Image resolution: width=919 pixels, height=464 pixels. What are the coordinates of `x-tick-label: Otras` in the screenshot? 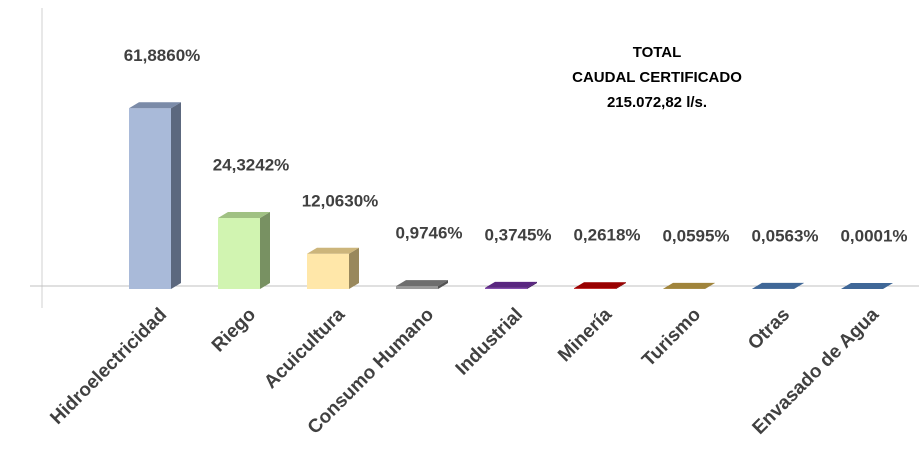 It's located at (769, 329).